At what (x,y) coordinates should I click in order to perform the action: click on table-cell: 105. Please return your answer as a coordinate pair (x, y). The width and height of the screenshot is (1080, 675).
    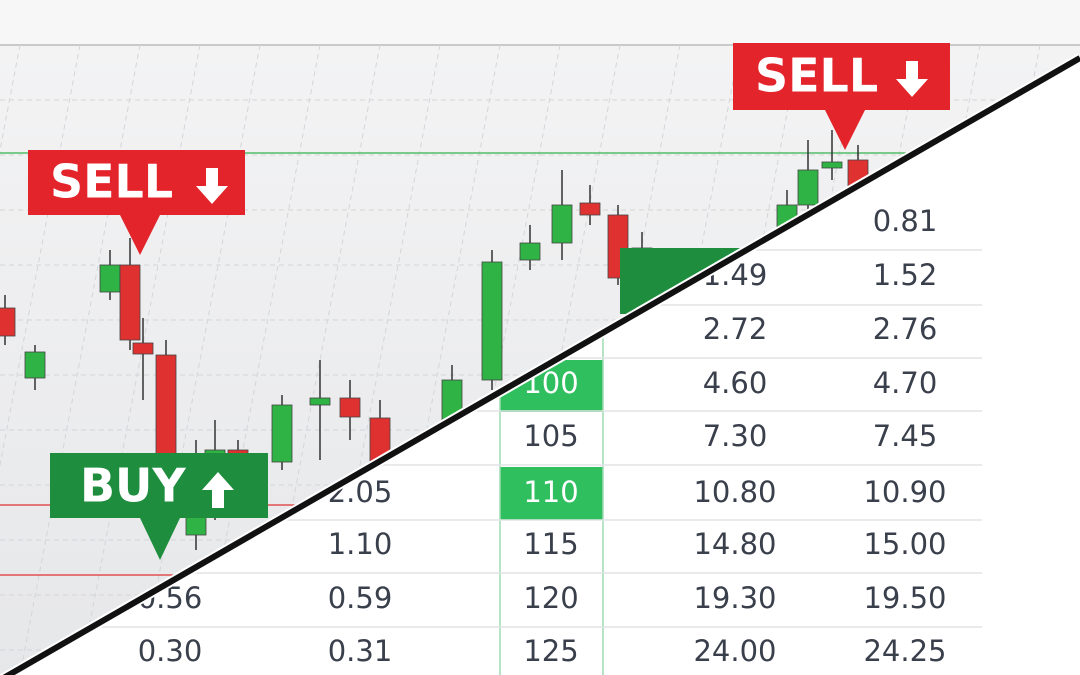
    Looking at the image, I should click on (550, 436).